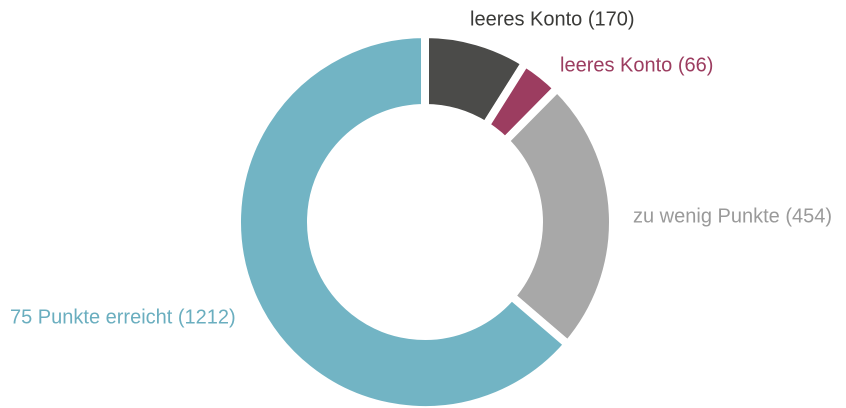 The height and width of the screenshot is (408, 846). I want to click on segment-label: 75 Punkte erreicht (1212), so click(123, 317).